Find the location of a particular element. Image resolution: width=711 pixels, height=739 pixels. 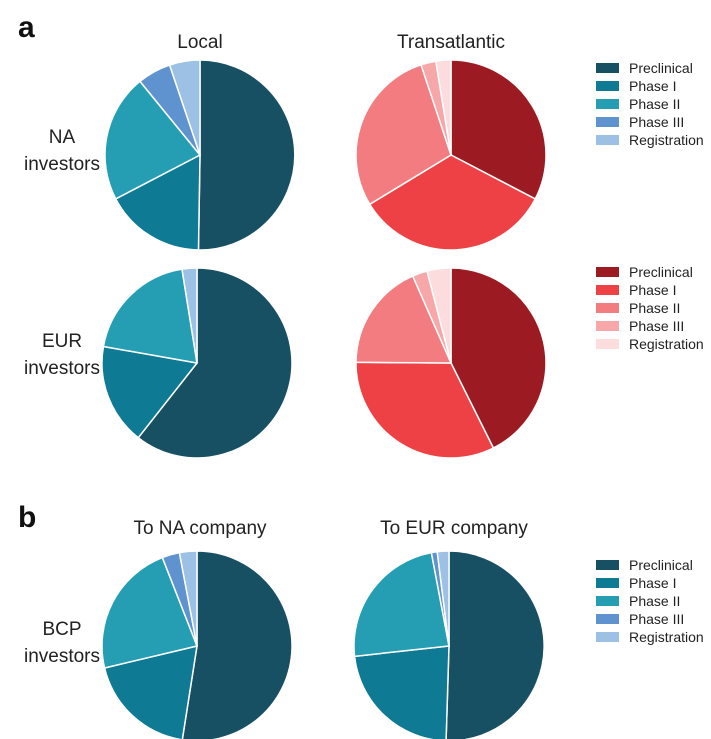

pie-transatlantic-eur-investors is located at coordinates (451, 363).